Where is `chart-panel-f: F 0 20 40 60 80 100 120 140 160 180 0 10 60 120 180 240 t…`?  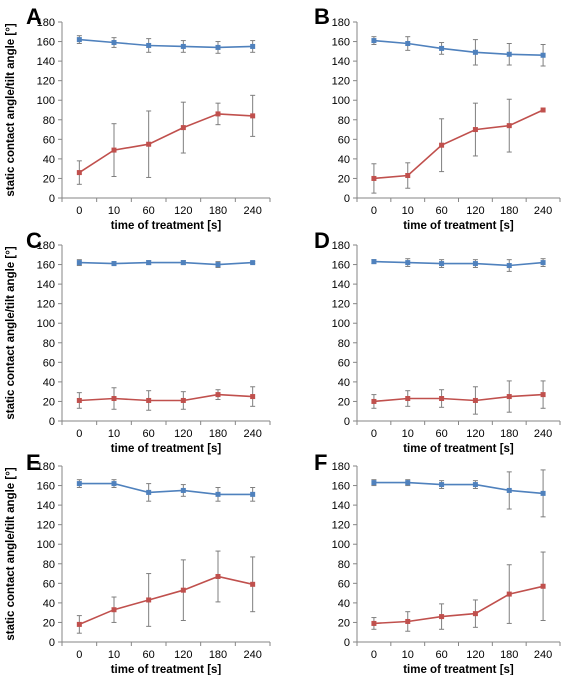
chart-panel-f: F 0 20 40 60 80 100 120 140 160 180 0 10 60 120 180 240 t… is located at coordinates (437, 562).